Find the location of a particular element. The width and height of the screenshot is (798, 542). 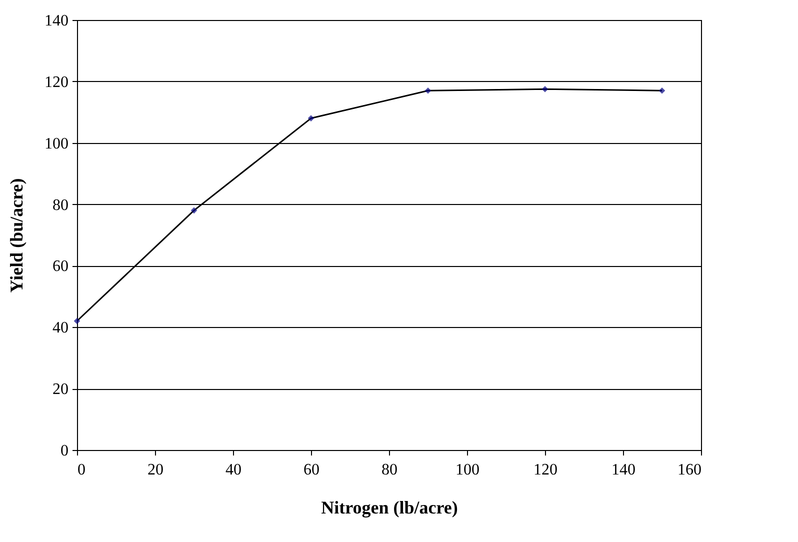

x-tick-label: 40 is located at coordinates (234, 470).